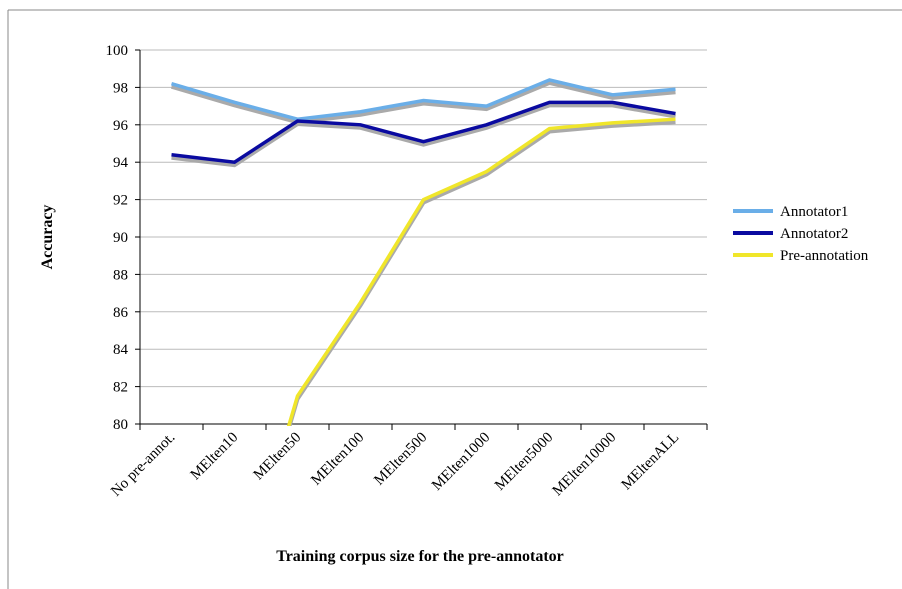  Describe the element at coordinates (585, 465) in the screenshot. I see `x-tick-label: MElten10000` at that location.